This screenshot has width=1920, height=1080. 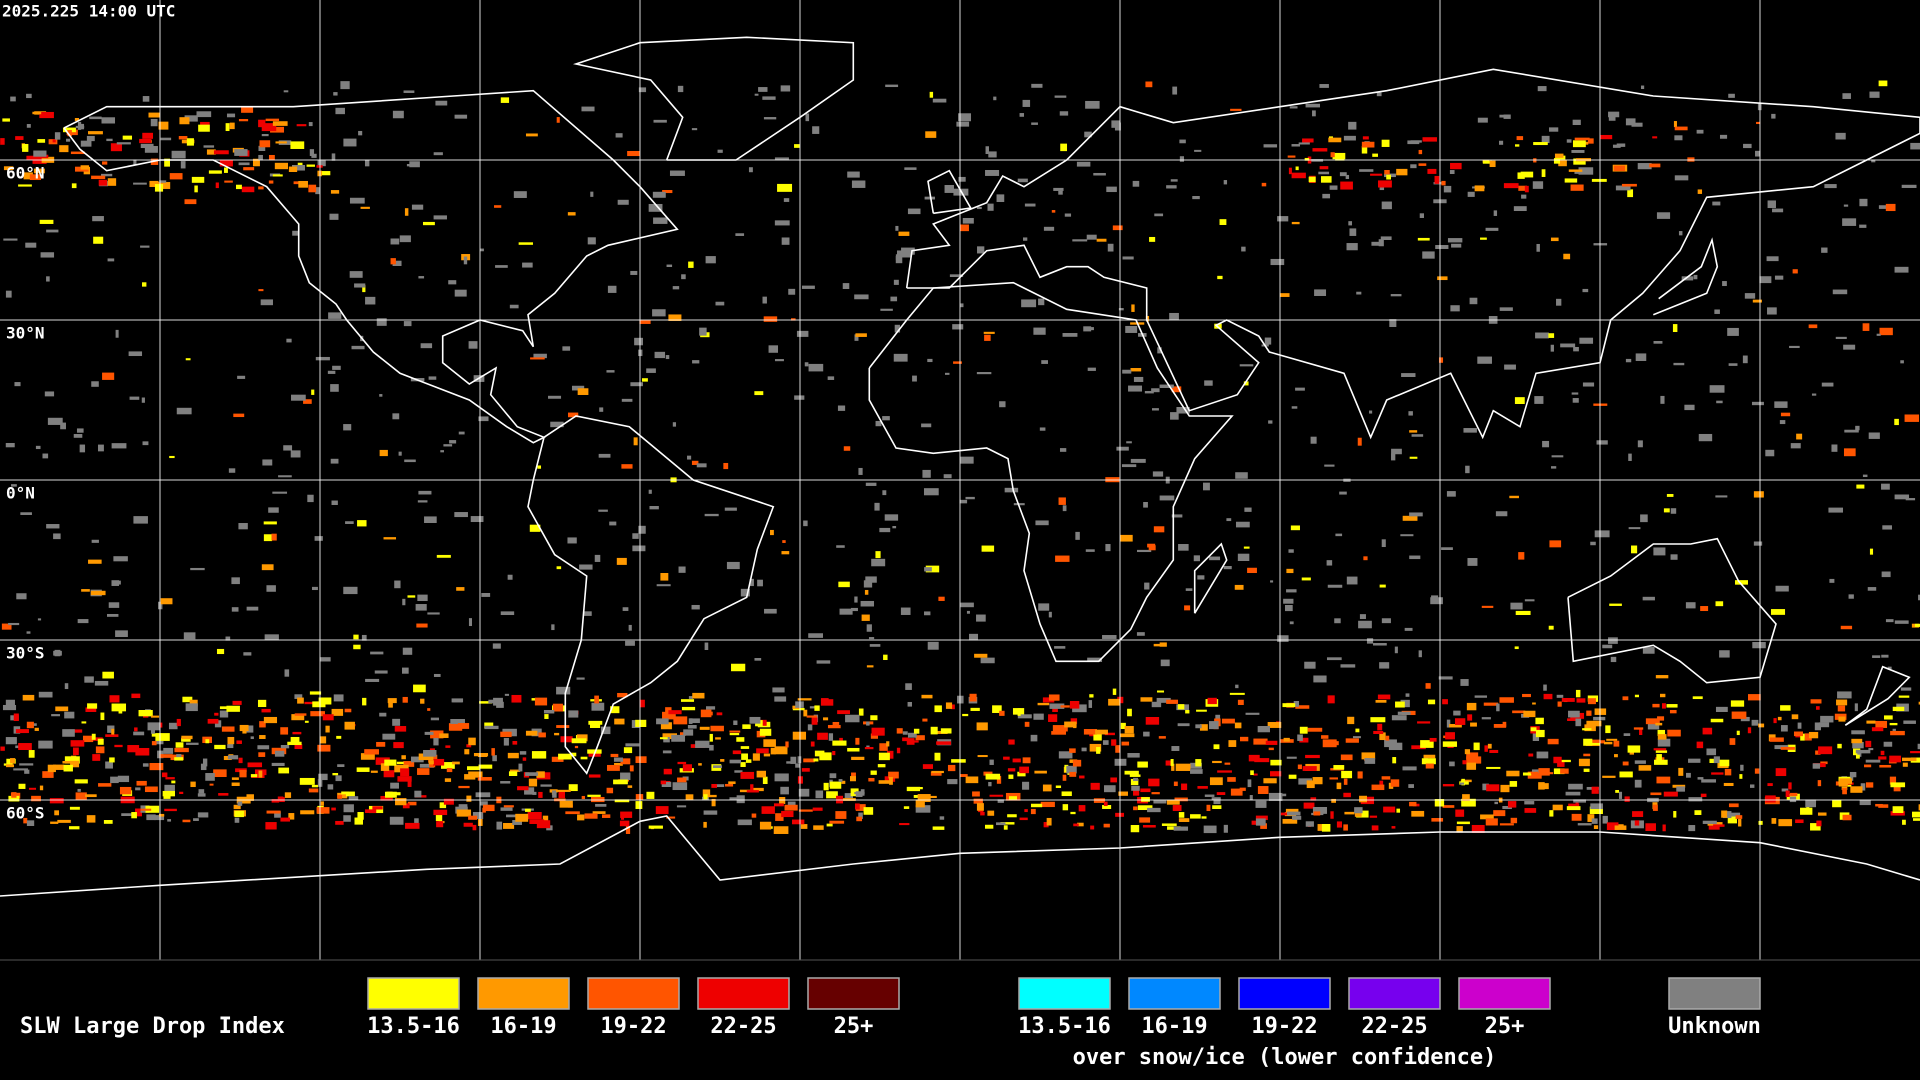 I want to click on legend-label: 22-25, so click(x=743, y=1026).